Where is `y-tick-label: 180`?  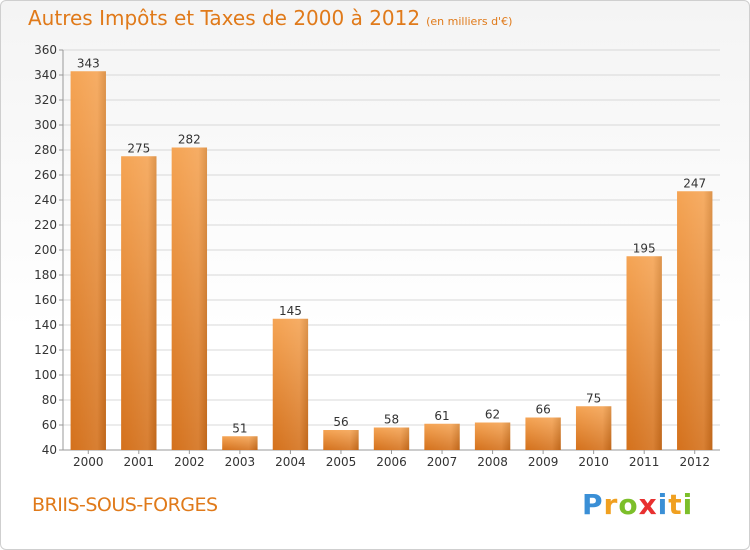
y-tick-label: 180 is located at coordinates (45, 275).